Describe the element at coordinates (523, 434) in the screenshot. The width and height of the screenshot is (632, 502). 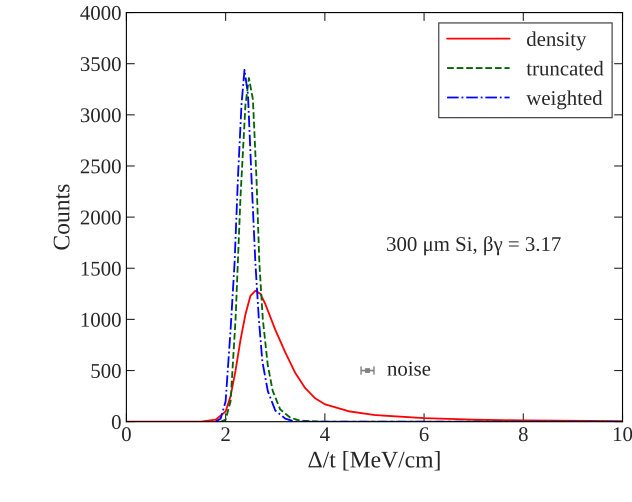
I see `x-tick-label: 8` at that location.